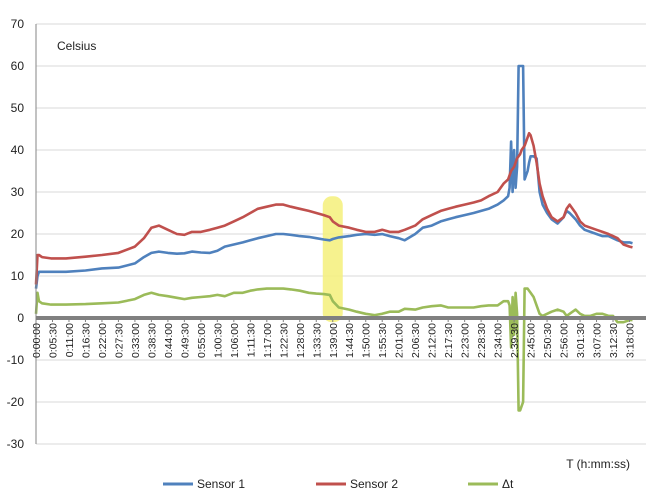 This screenshot has height=500, width=650. I want to click on x-tick-label: 1:00:30, so click(218, 340).